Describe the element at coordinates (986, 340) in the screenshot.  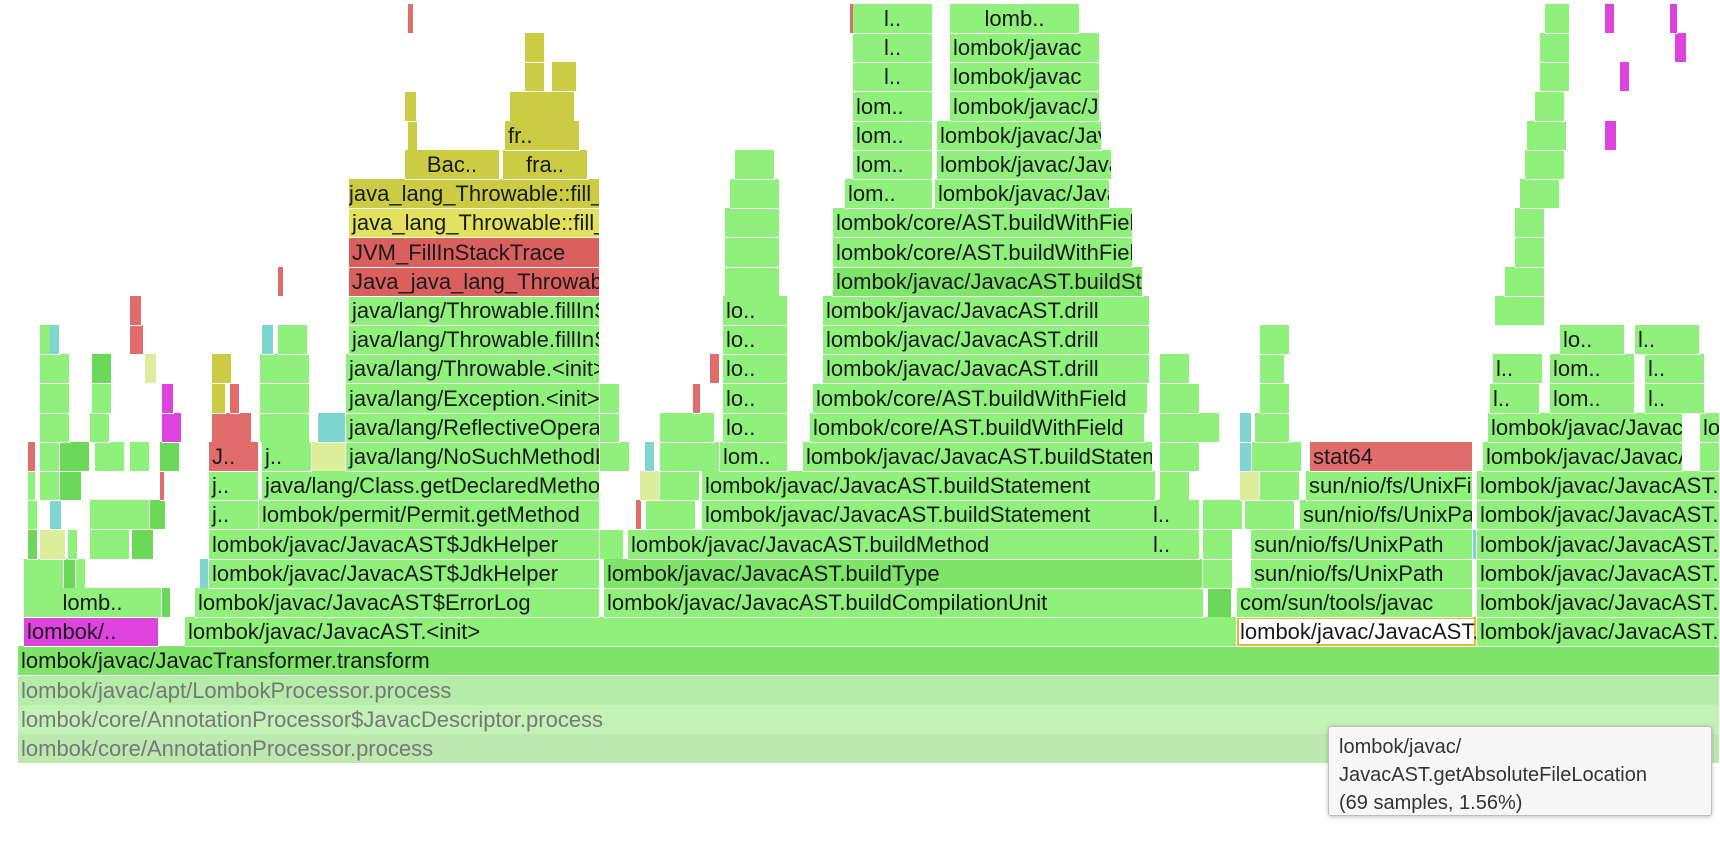
I see `flame-frame: lombok/javac/JavacAST.drill` at that location.